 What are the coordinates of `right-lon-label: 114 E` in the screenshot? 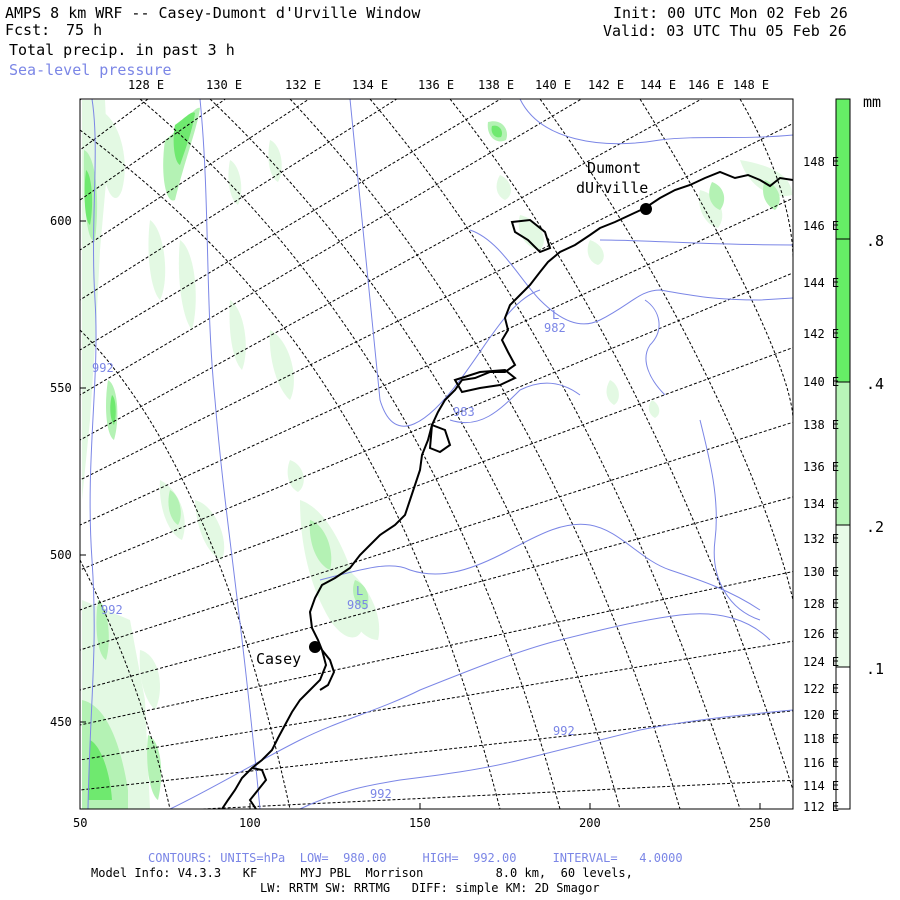 It's located at (821, 786).